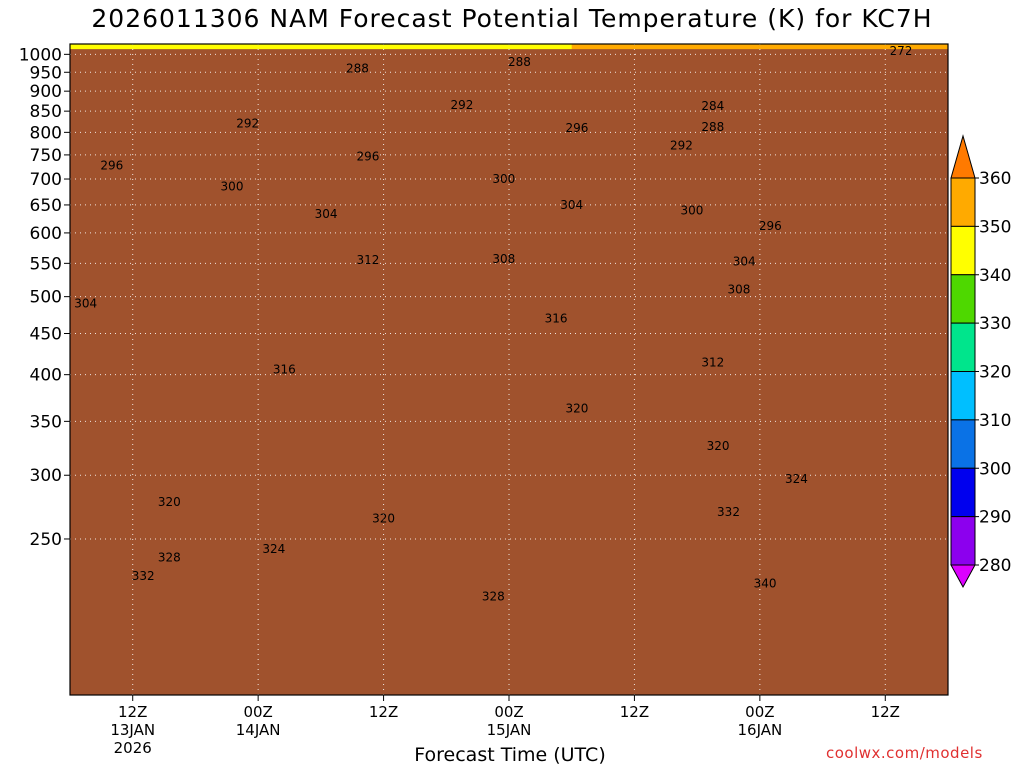  Describe the element at coordinates (46, 264) in the screenshot. I see `y-tick-label: 550` at that location.